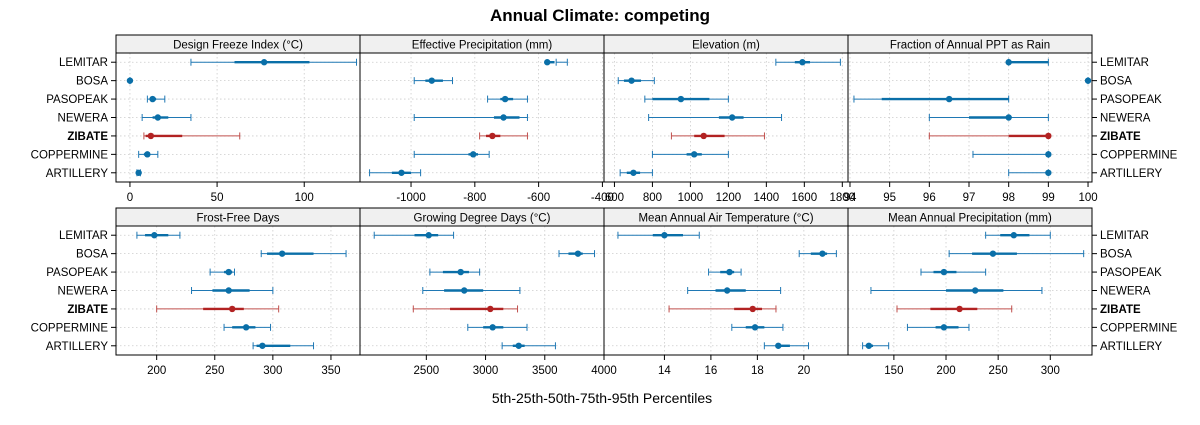 The height and width of the screenshot is (425, 1200). What do you see at coordinates (889, 198) in the screenshot?
I see `x-tick-label: 95` at bounding box center [889, 198].